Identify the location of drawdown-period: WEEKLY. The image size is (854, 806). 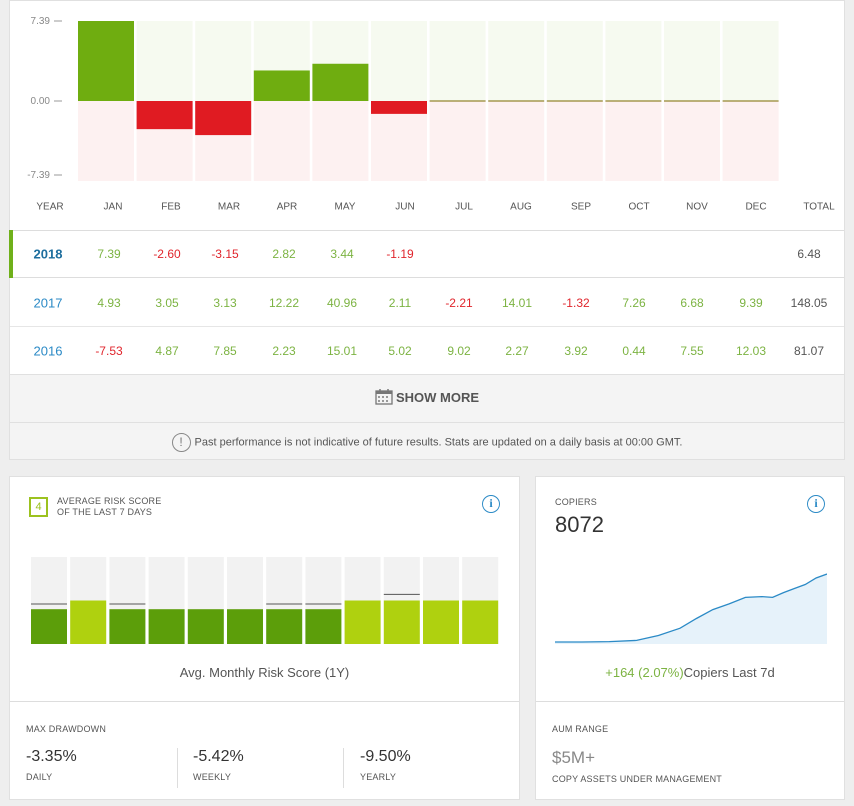
(212, 777).